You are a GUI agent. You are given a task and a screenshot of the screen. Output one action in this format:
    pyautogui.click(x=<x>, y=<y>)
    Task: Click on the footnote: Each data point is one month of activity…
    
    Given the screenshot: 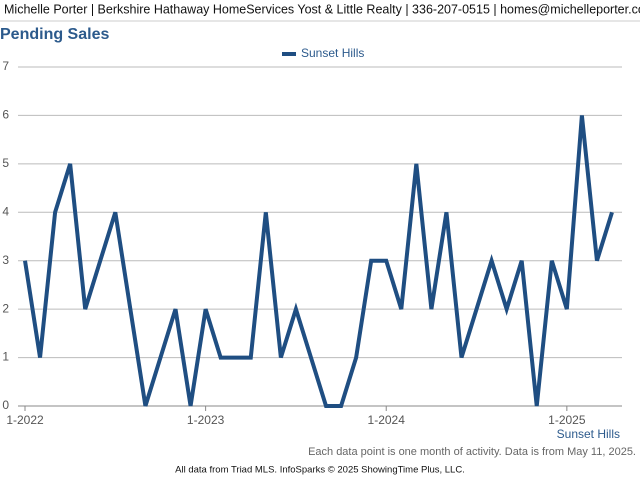 What is the action you would take?
    pyautogui.click(x=472, y=452)
    